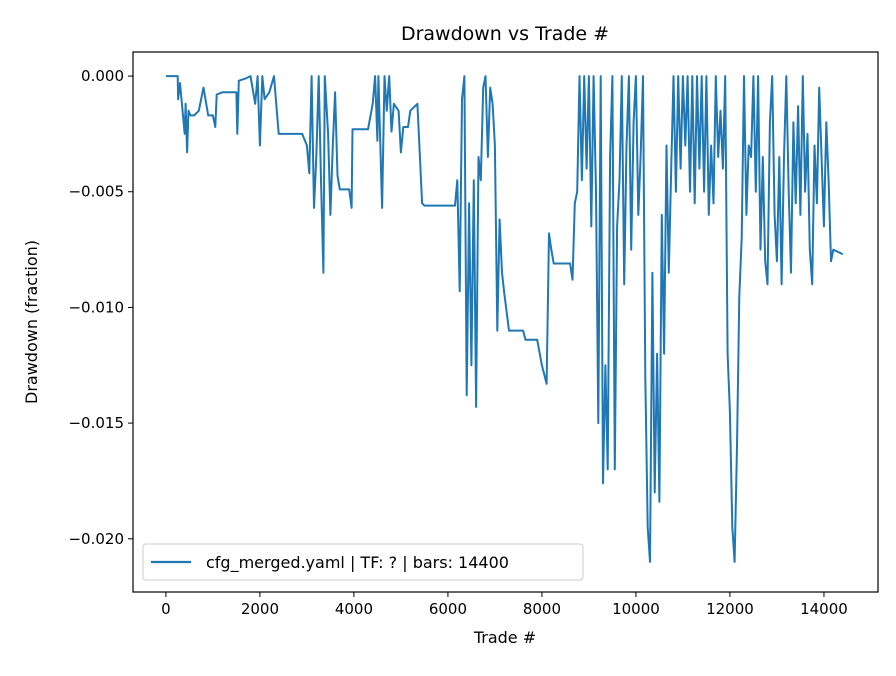 Image resolution: width=896 pixels, height=676 pixels. I want to click on x-tick-label: 8000, so click(542, 609).